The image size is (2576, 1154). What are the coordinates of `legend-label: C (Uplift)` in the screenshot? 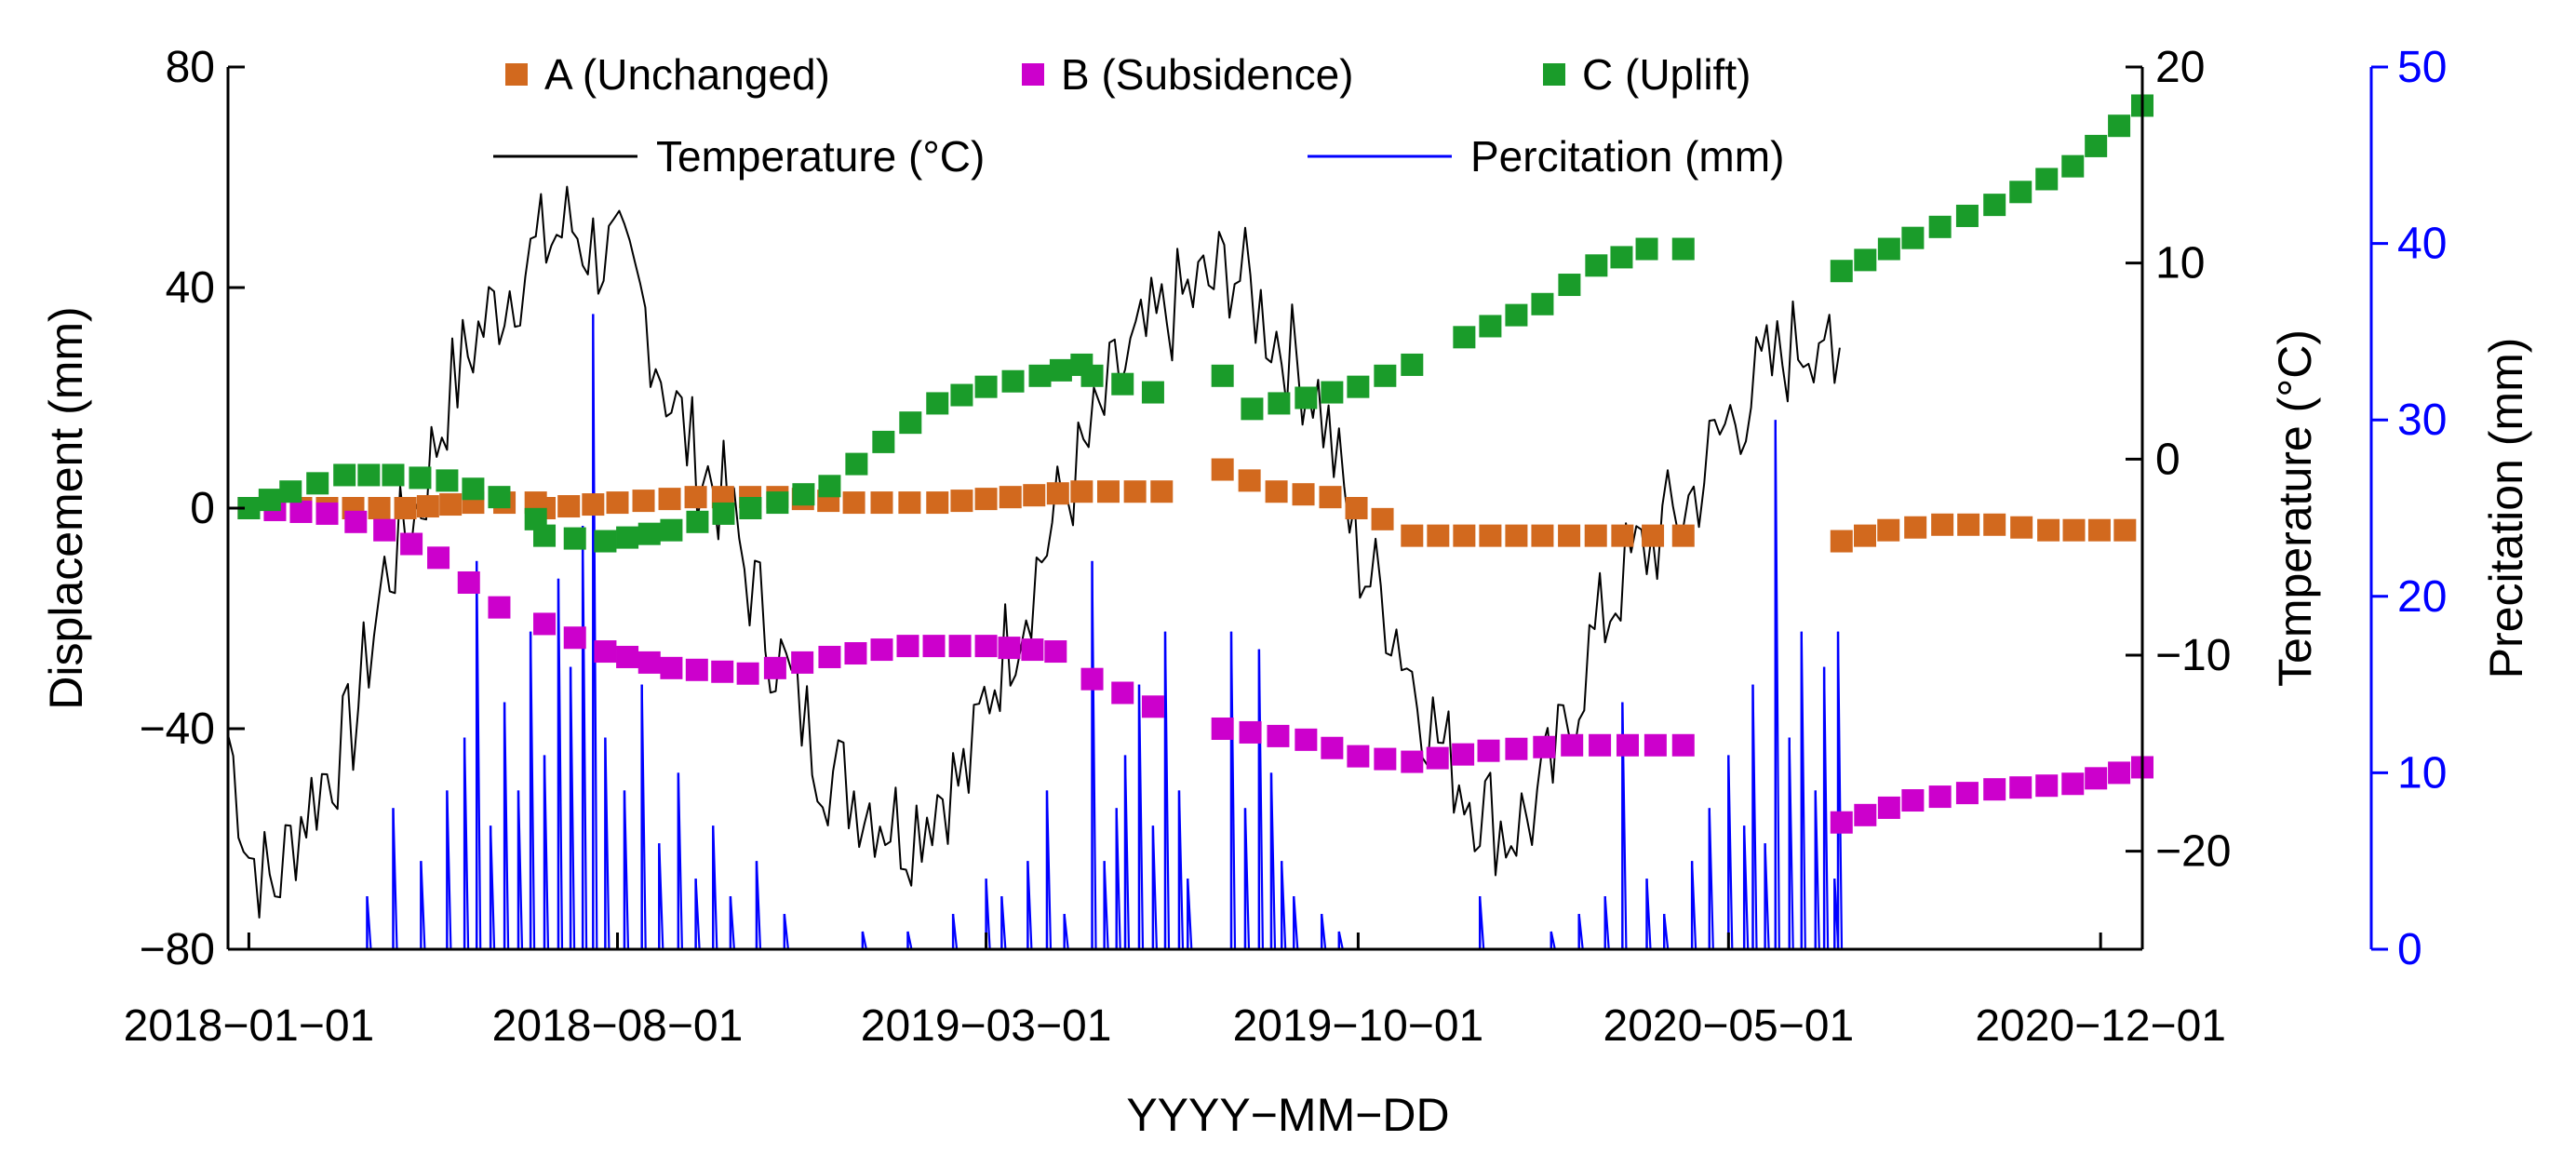 It's located at (1666, 74).